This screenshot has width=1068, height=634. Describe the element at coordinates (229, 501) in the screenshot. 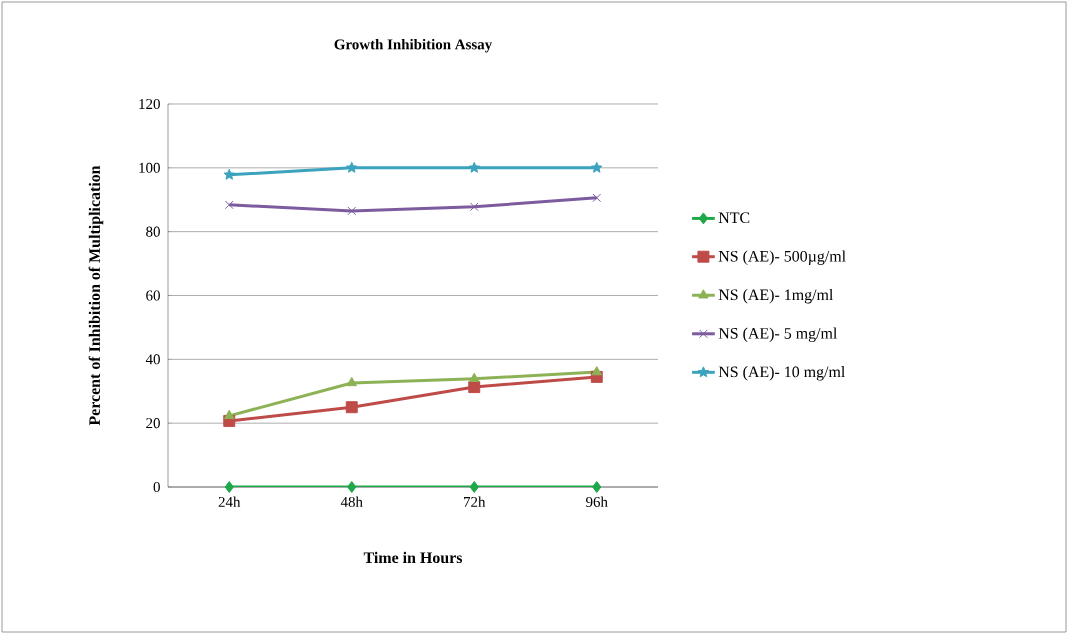

I see `x-tick-label: 24h` at that location.